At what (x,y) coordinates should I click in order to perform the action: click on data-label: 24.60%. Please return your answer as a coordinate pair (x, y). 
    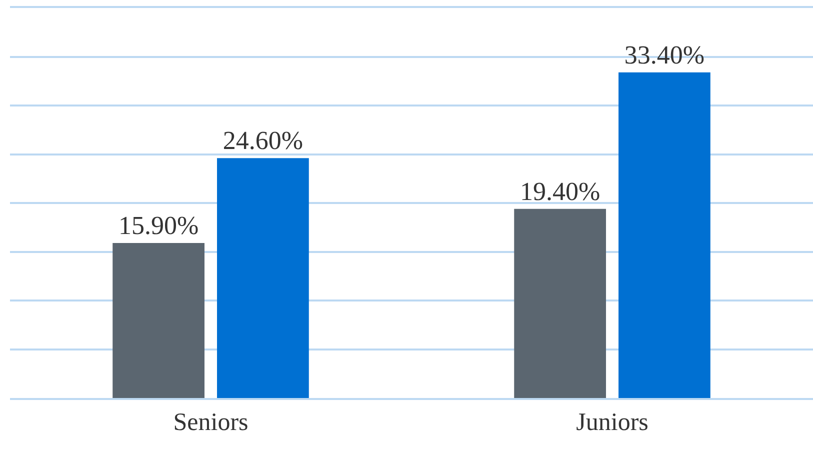
    Looking at the image, I should click on (263, 141).